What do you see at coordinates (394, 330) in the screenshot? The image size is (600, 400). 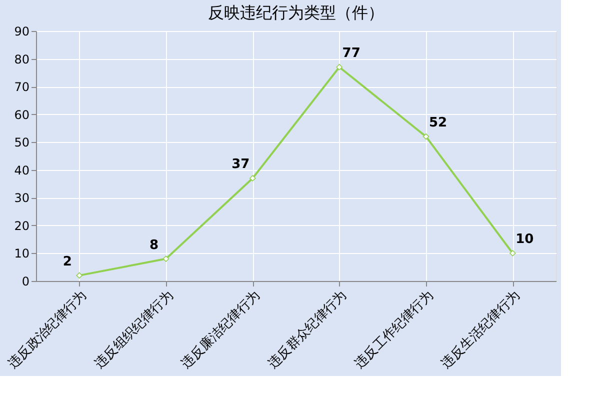 I see `x-tick-label: 违反工作纪律行为` at bounding box center [394, 330].